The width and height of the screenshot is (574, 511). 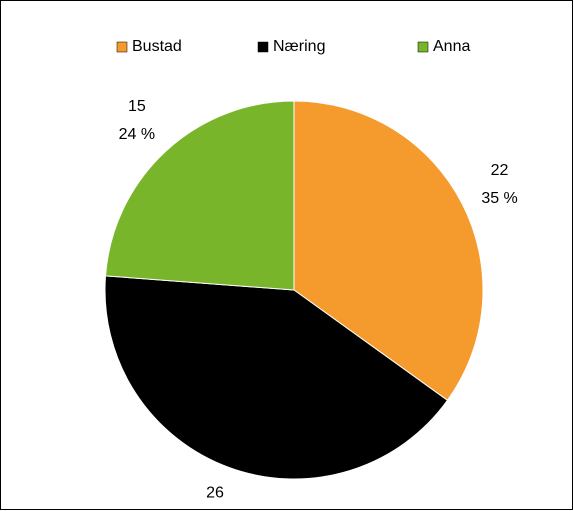 I want to click on pie-slice, so click(x=199, y=195).